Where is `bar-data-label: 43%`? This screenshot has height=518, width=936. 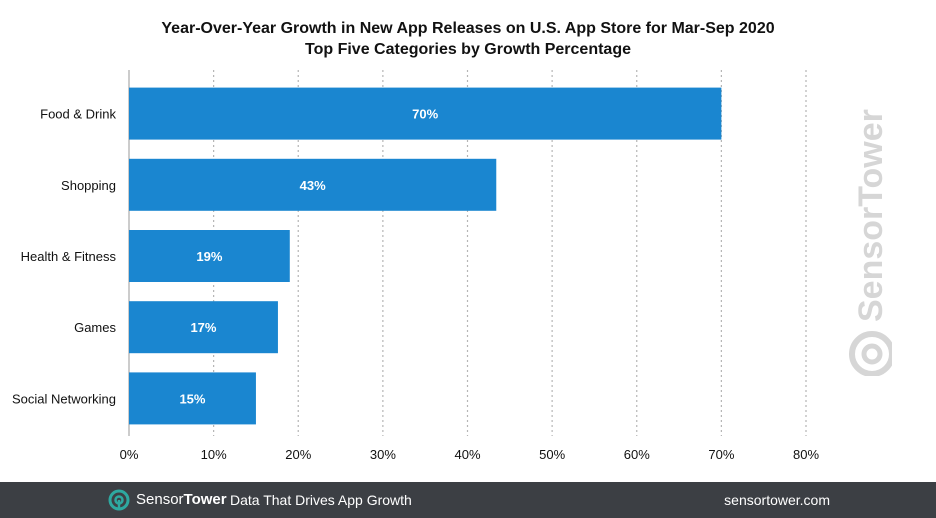
bar-data-label: 43% is located at coordinates (313, 185).